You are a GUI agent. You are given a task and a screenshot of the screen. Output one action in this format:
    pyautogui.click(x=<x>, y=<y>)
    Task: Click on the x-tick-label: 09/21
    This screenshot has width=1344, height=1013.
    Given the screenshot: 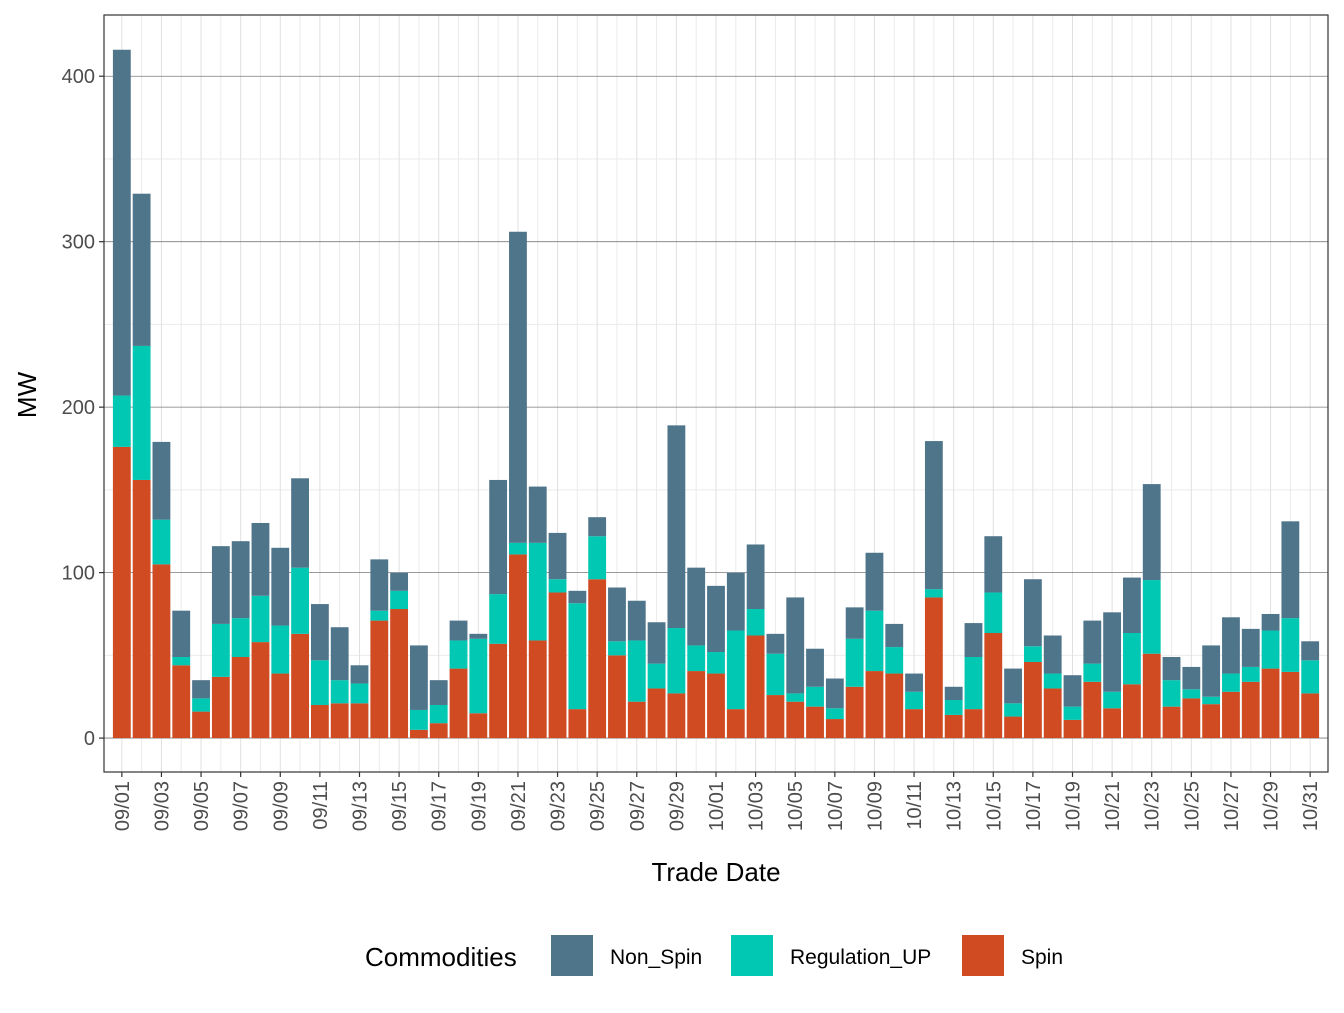 What is the action you would take?
    pyautogui.click(x=519, y=806)
    